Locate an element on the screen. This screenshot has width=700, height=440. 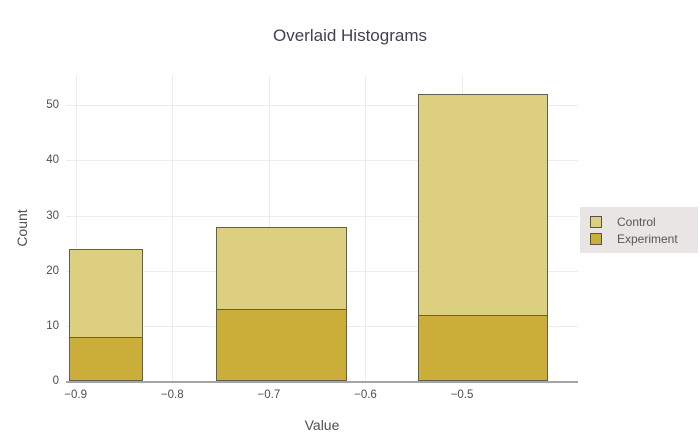
y-tick-label: 40 is located at coordinates (52, 160).